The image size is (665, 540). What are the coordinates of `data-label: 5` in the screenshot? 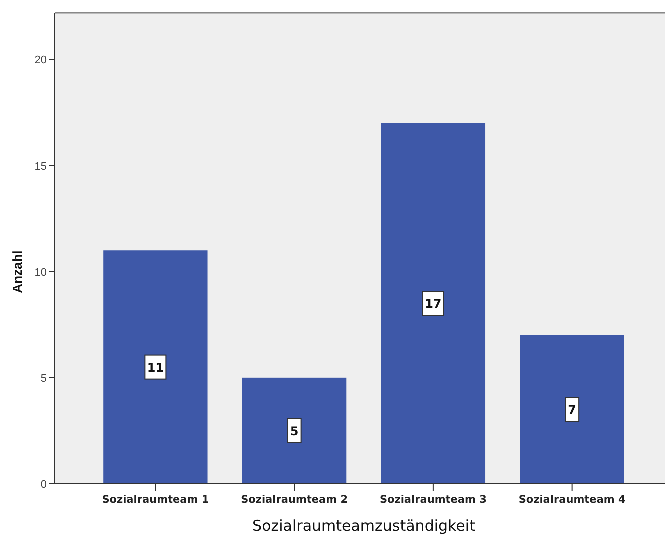 It's located at (294, 431).